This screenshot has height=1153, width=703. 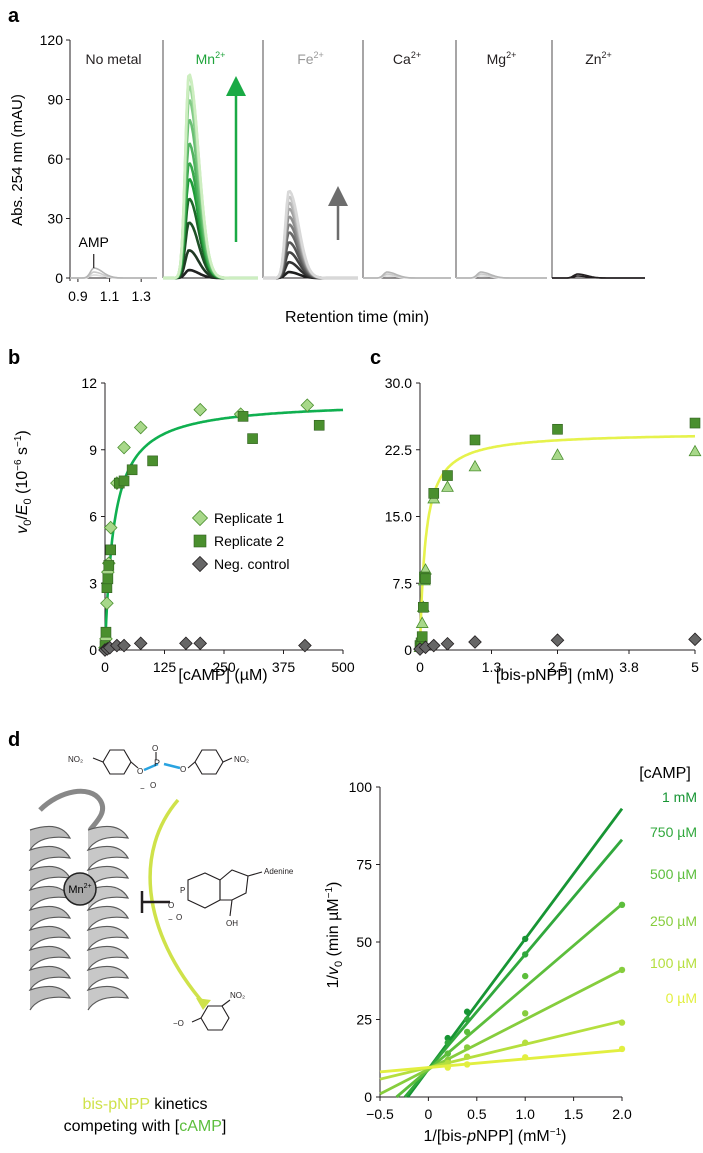 What do you see at coordinates (375, 358) in the screenshot?
I see `panel-label-c: c` at bounding box center [375, 358].